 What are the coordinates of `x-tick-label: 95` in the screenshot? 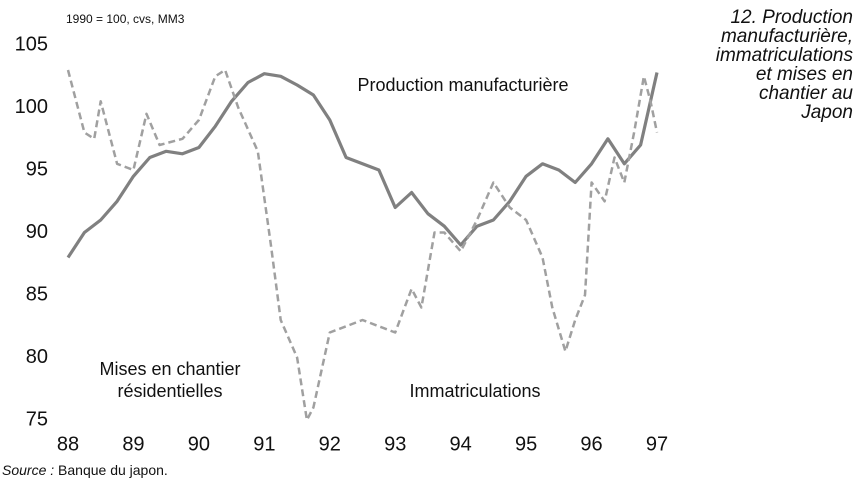 It's located at (526, 444).